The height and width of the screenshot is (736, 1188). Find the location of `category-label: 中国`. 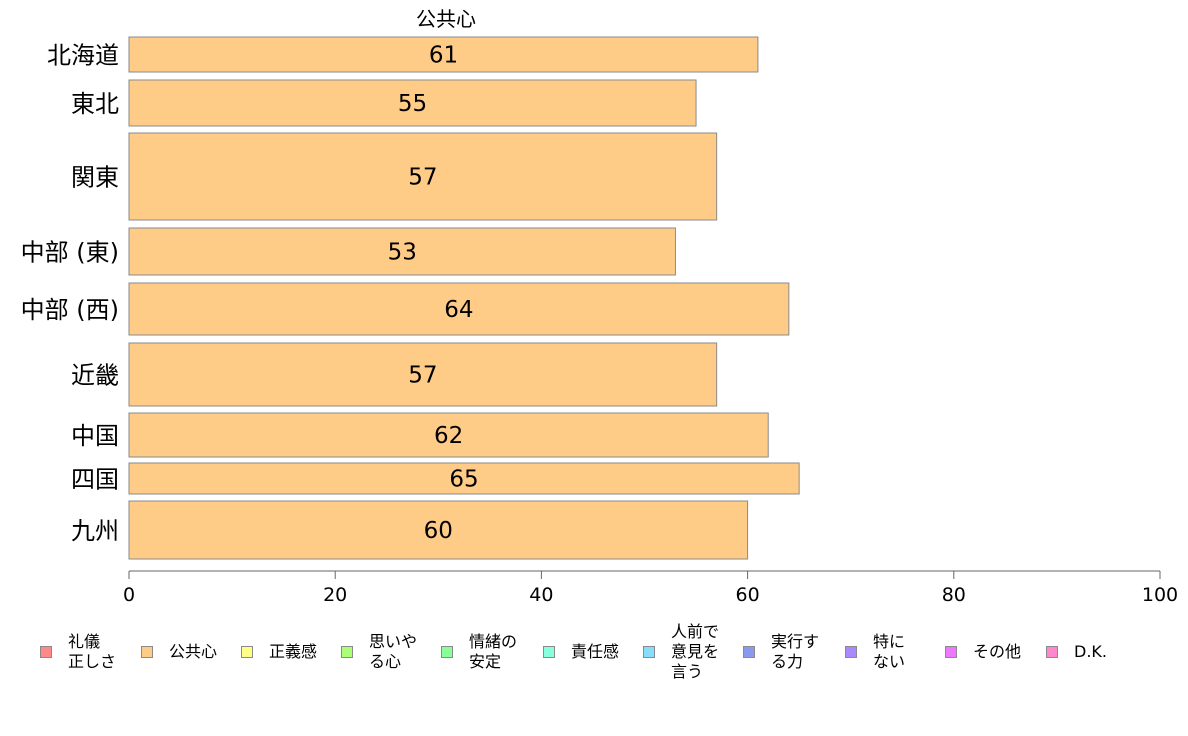

category-label: 中国 is located at coordinates (95, 436).